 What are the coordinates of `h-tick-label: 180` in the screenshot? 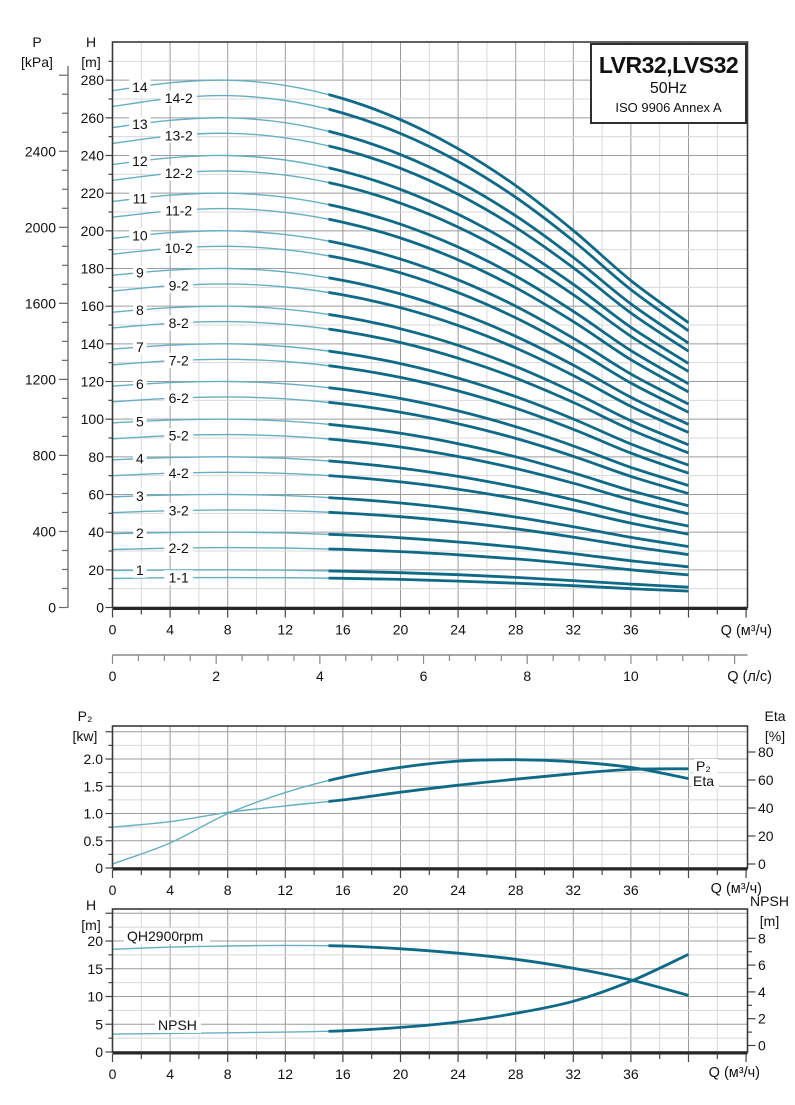 It's located at (93, 269).